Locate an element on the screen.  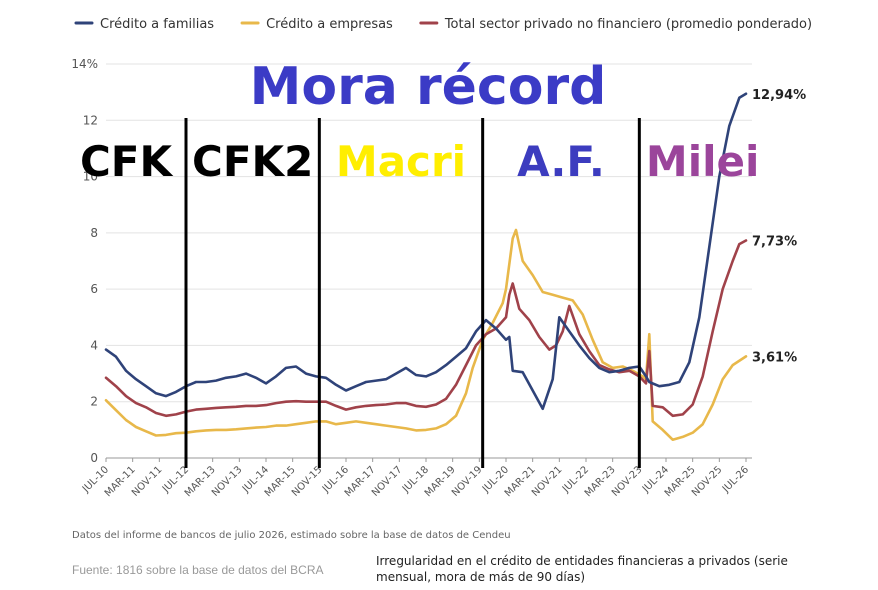
legend-label: Crédito a empresas is located at coordinates (329, 24).